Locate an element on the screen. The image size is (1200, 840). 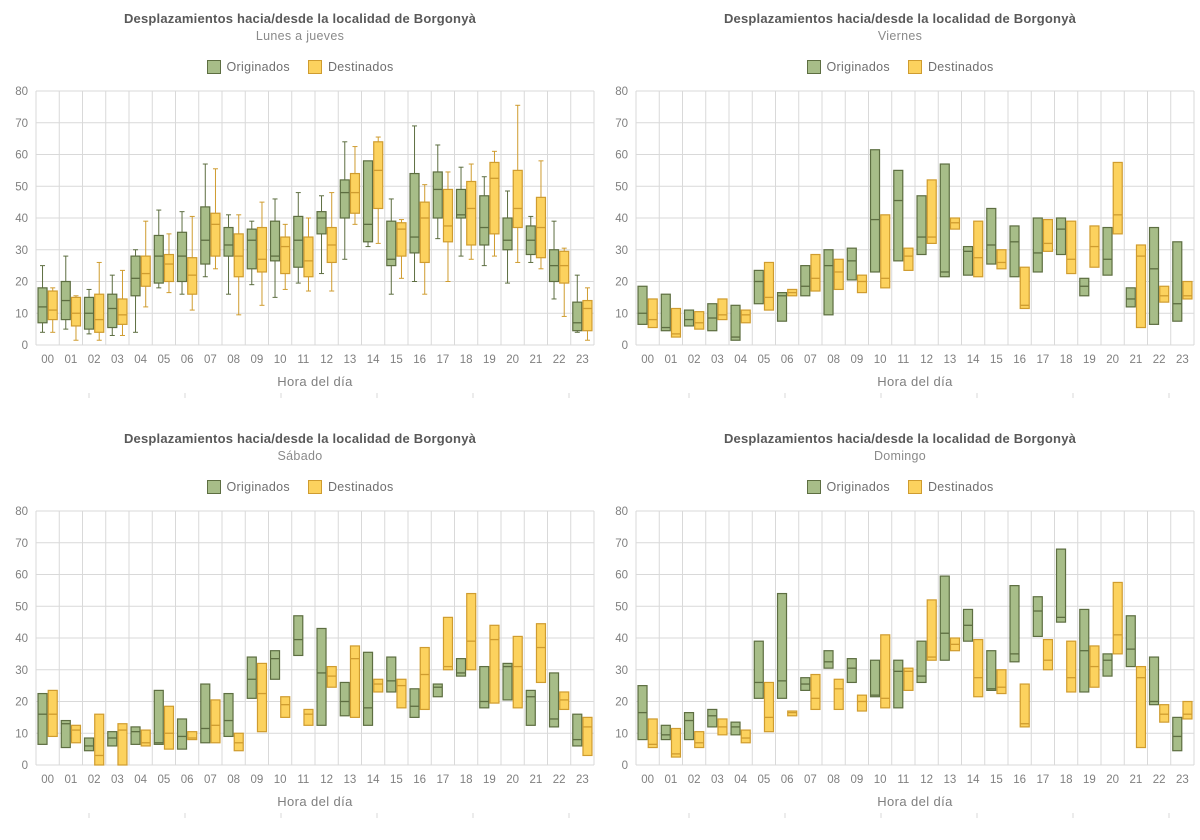
svg-text: 30 is located at coordinates (621, 671).